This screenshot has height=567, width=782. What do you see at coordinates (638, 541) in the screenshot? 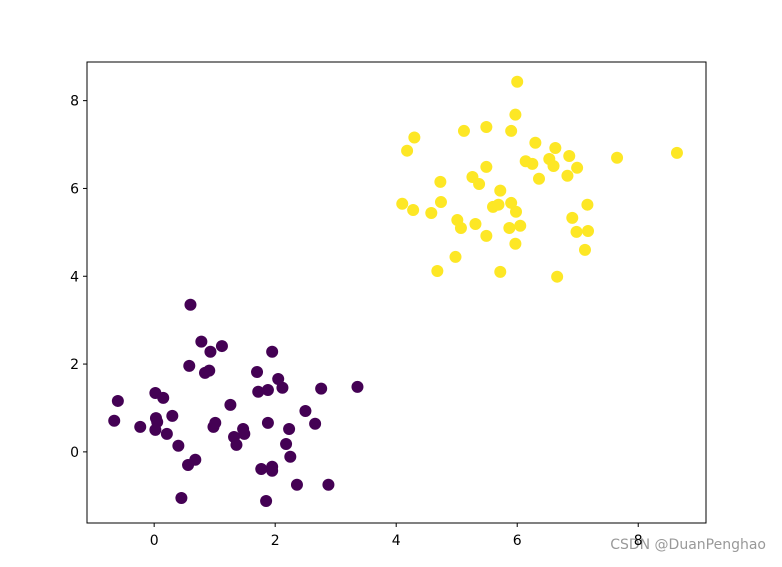
I see `x-tick-label: 8` at bounding box center [638, 541].